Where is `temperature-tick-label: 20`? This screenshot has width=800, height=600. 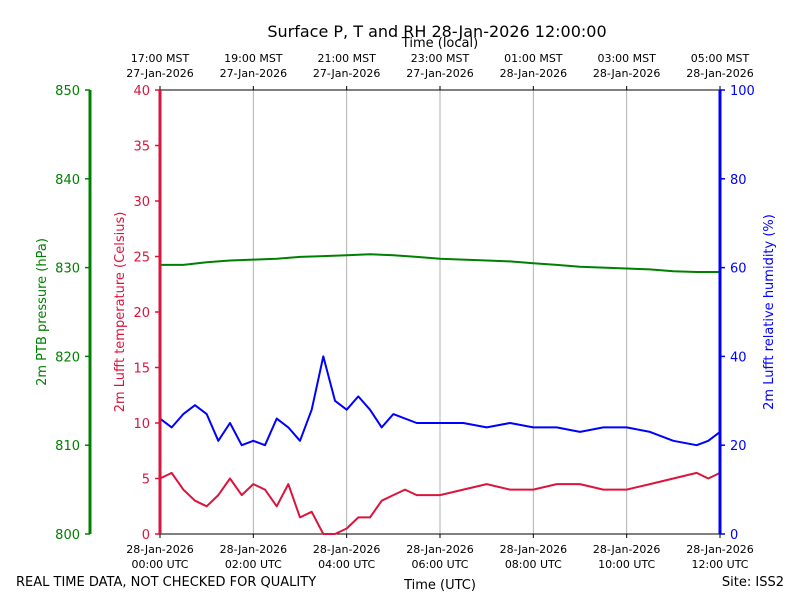
temperature-tick-label: 20 is located at coordinates (141, 313).